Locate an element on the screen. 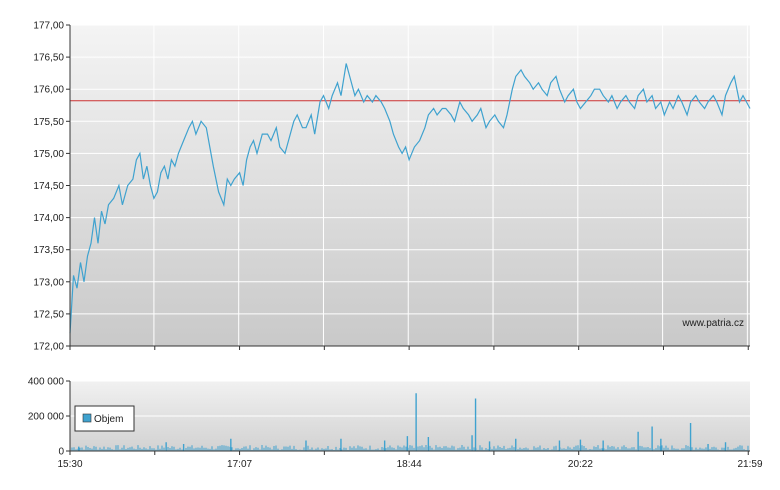  volume-y-tick-label: 0 is located at coordinates (61, 452).